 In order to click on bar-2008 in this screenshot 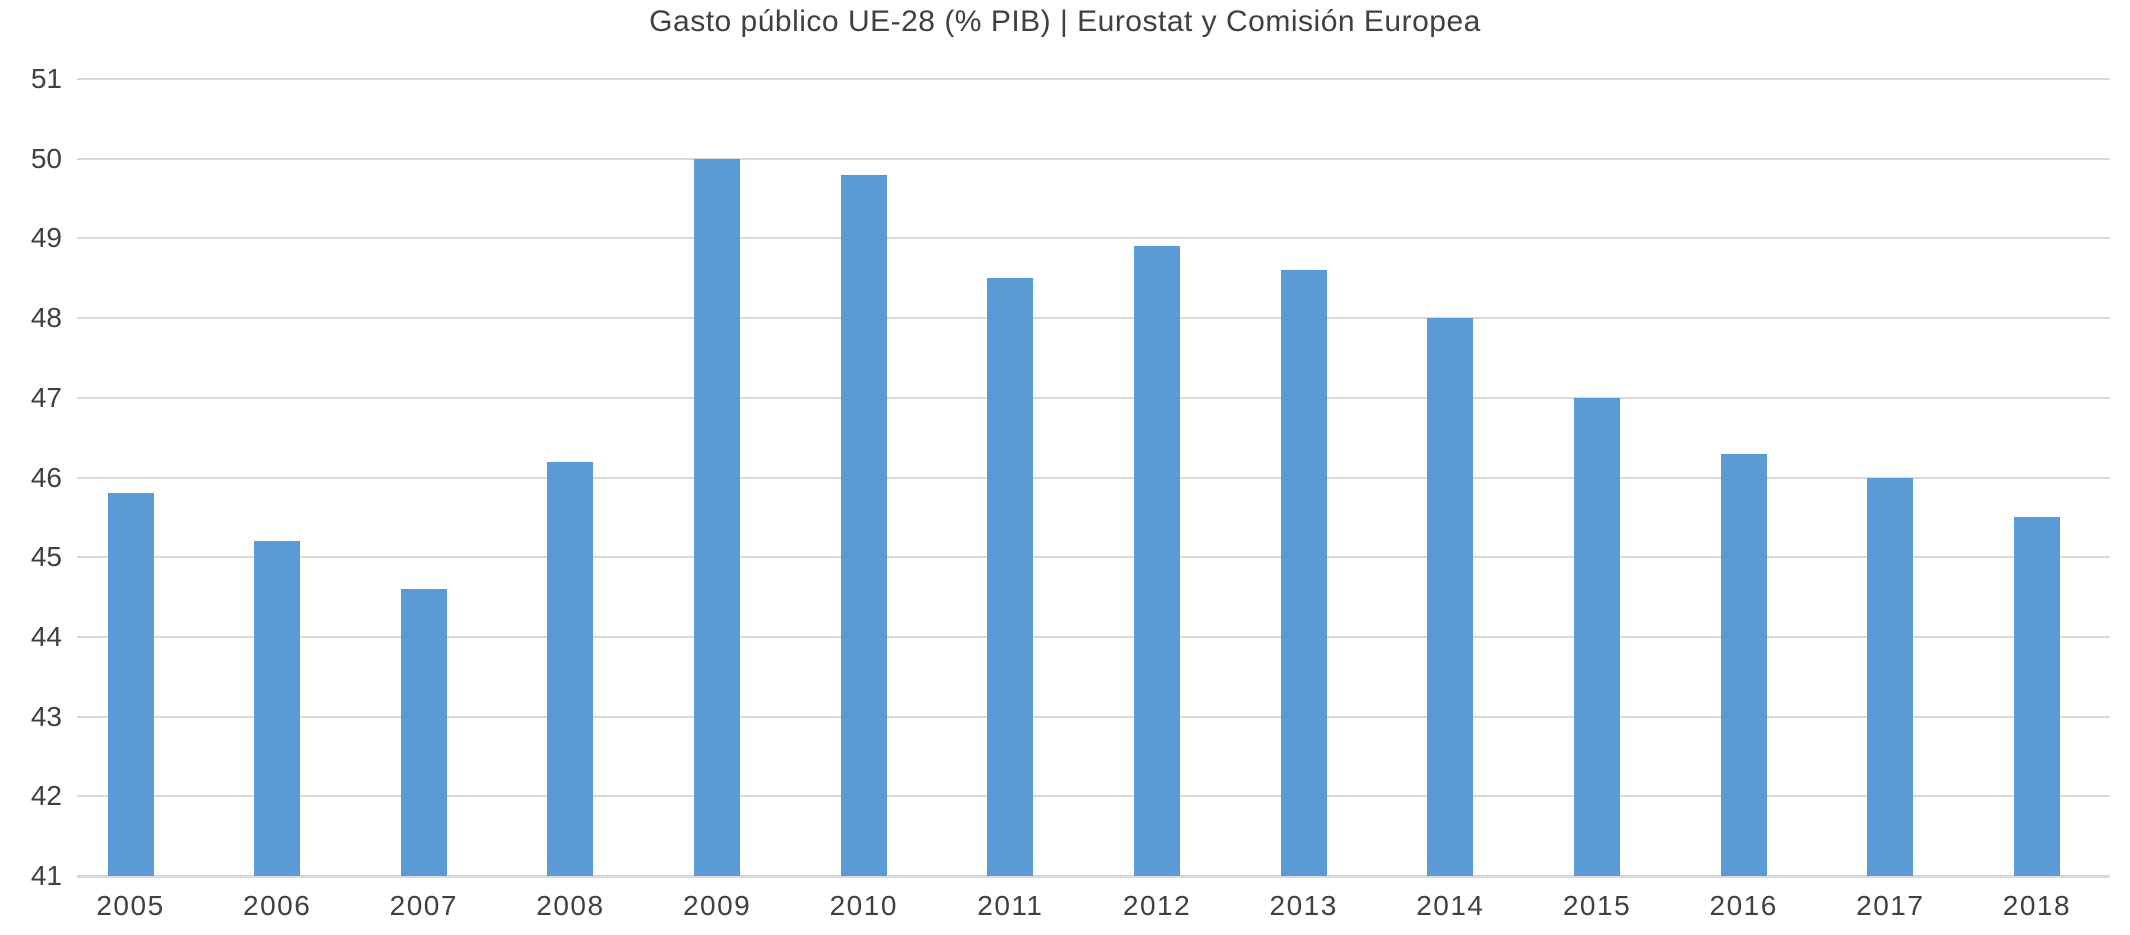, I will do `click(570, 668)`.